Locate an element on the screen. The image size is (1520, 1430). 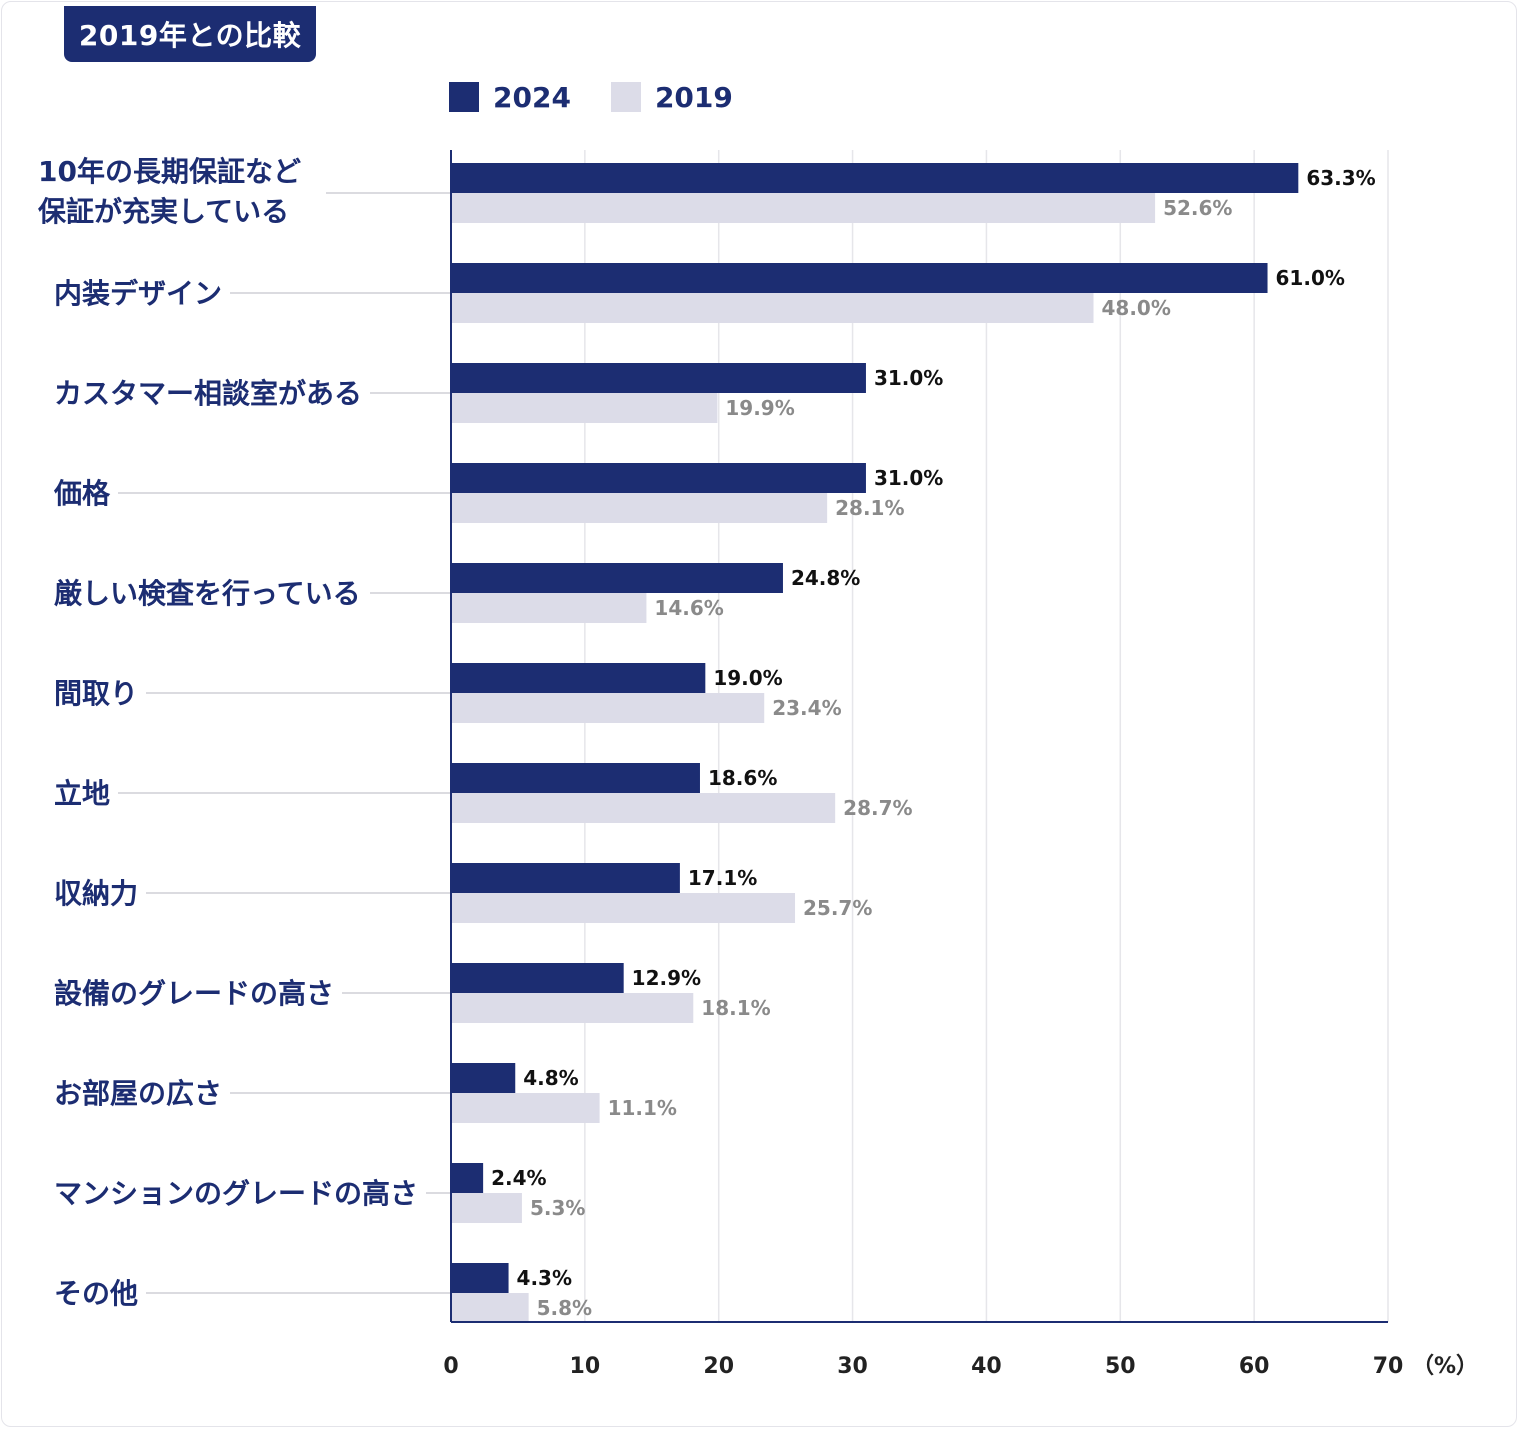
x-tick-label: 30 is located at coordinates (852, 1366).